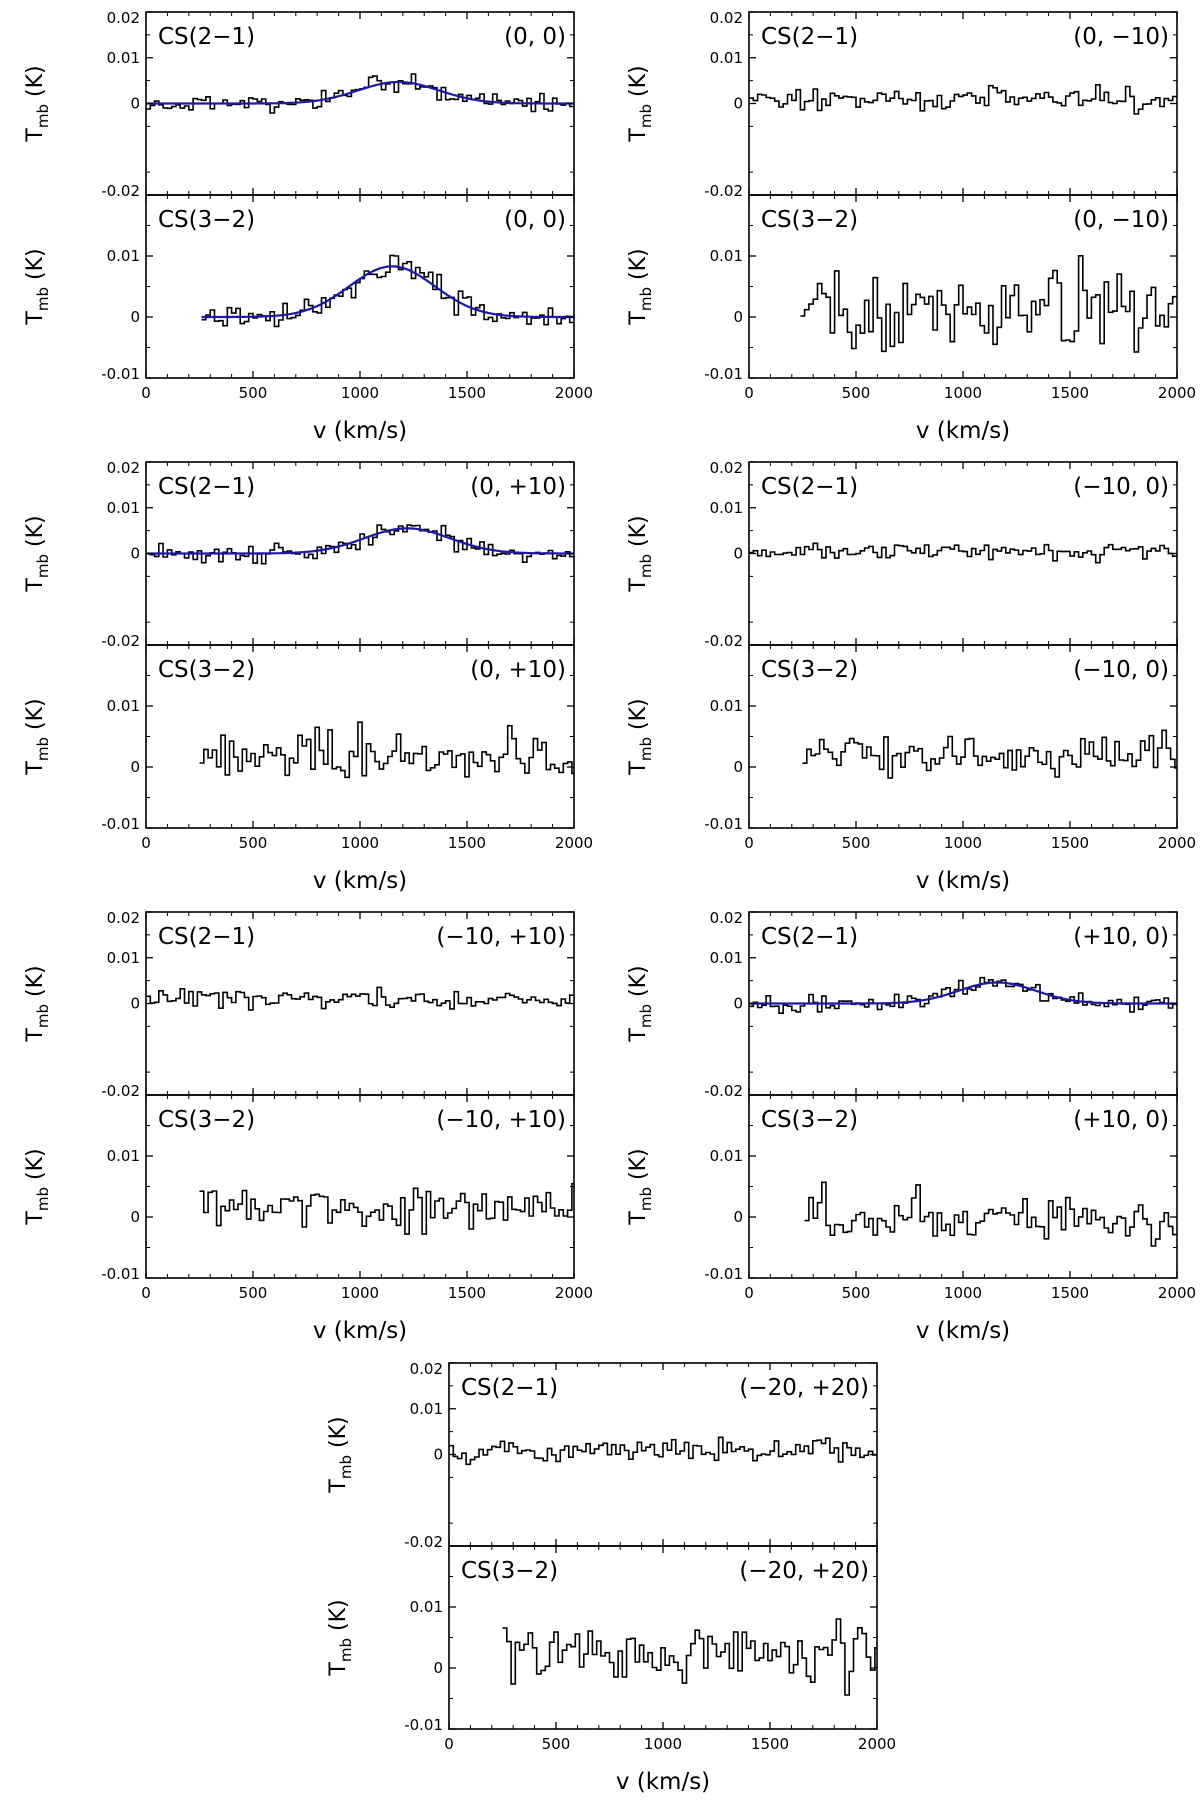 The height and width of the screenshot is (1809, 1200). What do you see at coordinates (602, 1455) in the screenshot?
I see `panel-cs21: -0.02 0 0.01 0.02 CS(2−1) (−20, +20) Tmb (K)` at bounding box center [602, 1455].